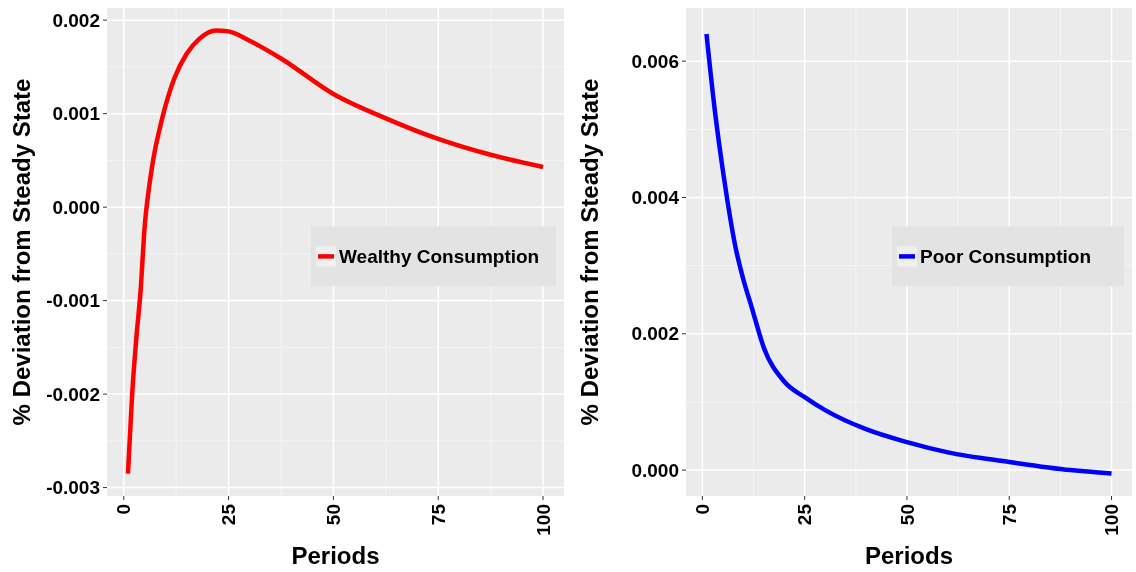 The image size is (1136, 572). What do you see at coordinates (1005, 257) in the screenshot?
I see `legend-label: Poor Consumption` at bounding box center [1005, 257].